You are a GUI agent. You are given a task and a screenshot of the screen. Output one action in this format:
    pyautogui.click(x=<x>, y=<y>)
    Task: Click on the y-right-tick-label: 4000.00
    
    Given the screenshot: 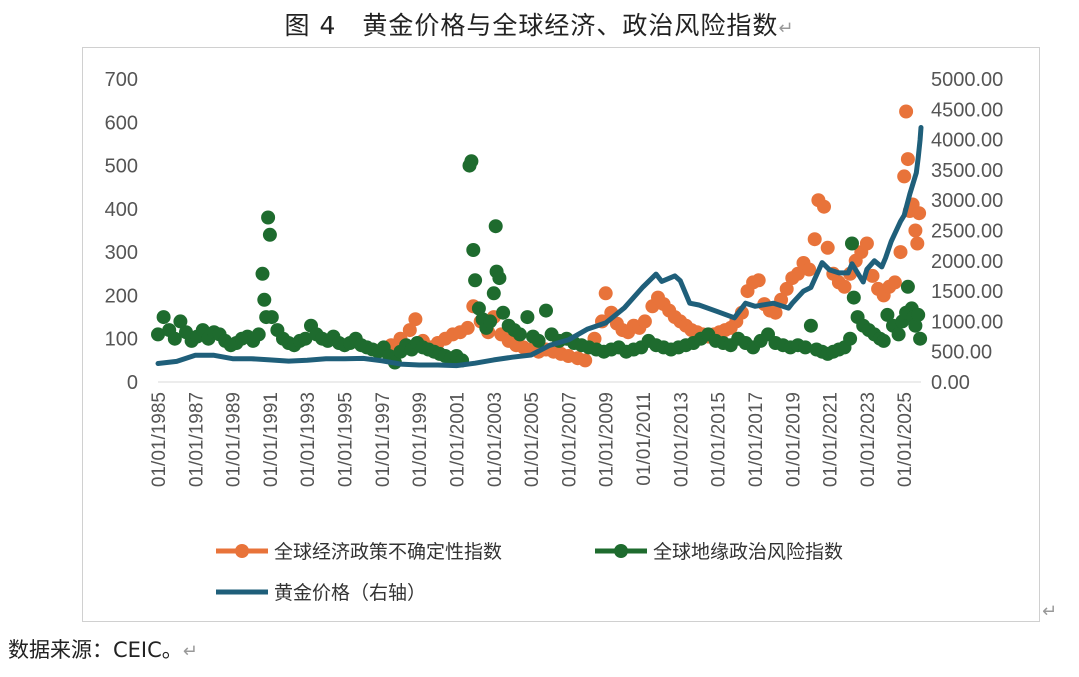 What is the action you would take?
    pyautogui.click(x=967, y=141)
    